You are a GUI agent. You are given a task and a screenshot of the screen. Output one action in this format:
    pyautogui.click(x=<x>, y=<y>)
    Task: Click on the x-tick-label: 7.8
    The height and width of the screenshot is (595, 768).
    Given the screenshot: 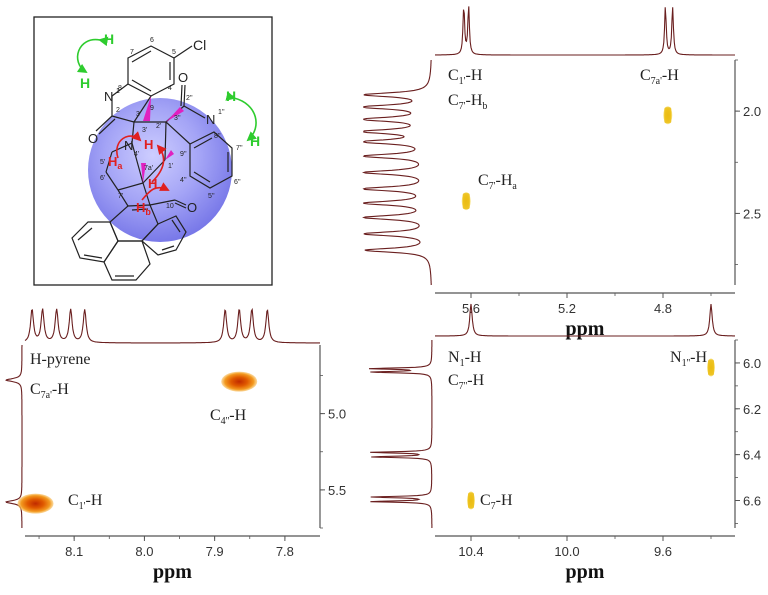 What is the action you would take?
    pyautogui.click(x=285, y=551)
    